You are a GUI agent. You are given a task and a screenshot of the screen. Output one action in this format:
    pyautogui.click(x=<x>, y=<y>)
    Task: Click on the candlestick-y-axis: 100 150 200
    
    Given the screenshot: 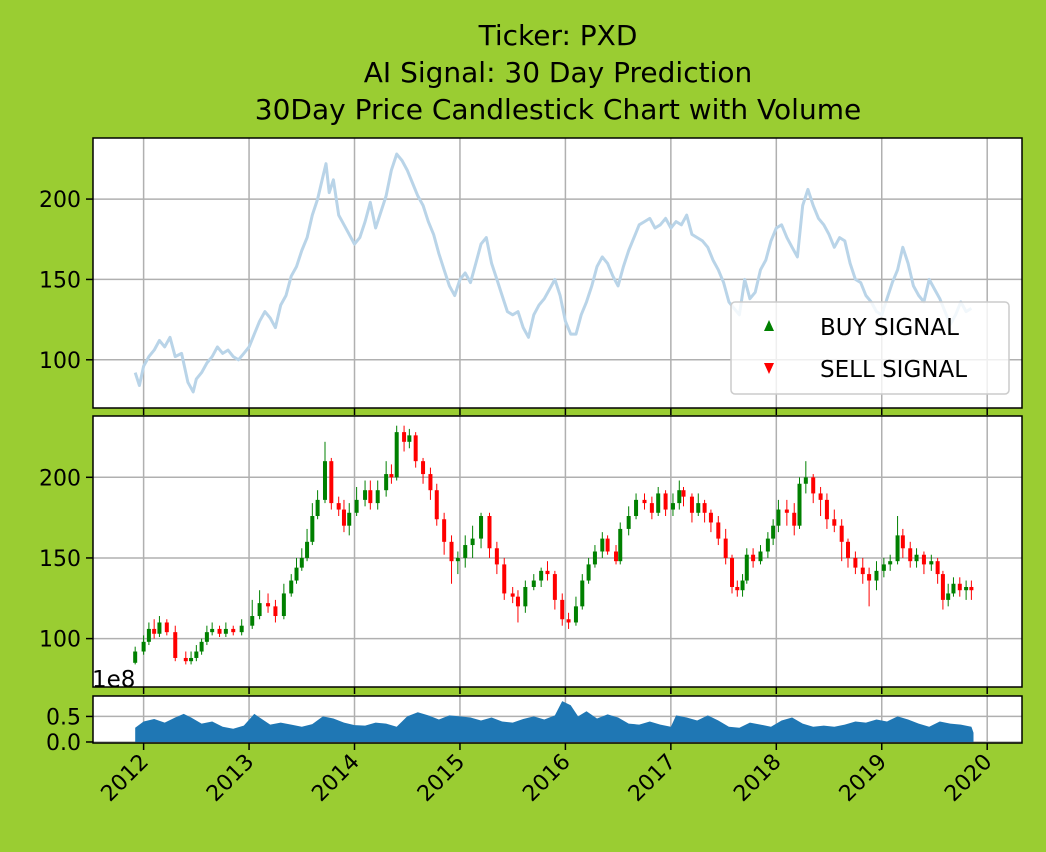 What is the action you would take?
    pyautogui.click(x=66, y=559)
    